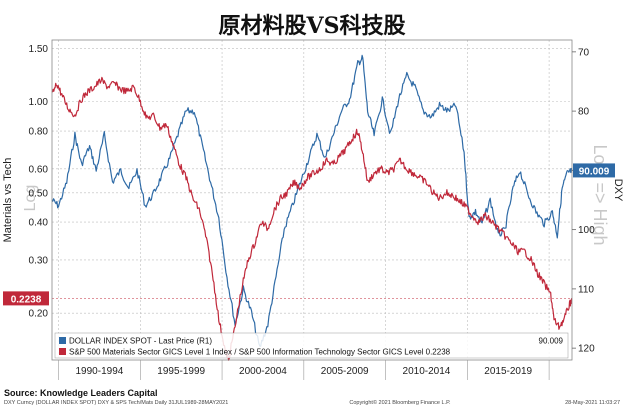 Image resolution: width=624 pixels, height=406 pixels. Describe the element at coordinates (400, 402) in the screenshot. I see `footer-center: Copyright© 2021 Bloomberg Finance L.P.` at that location.